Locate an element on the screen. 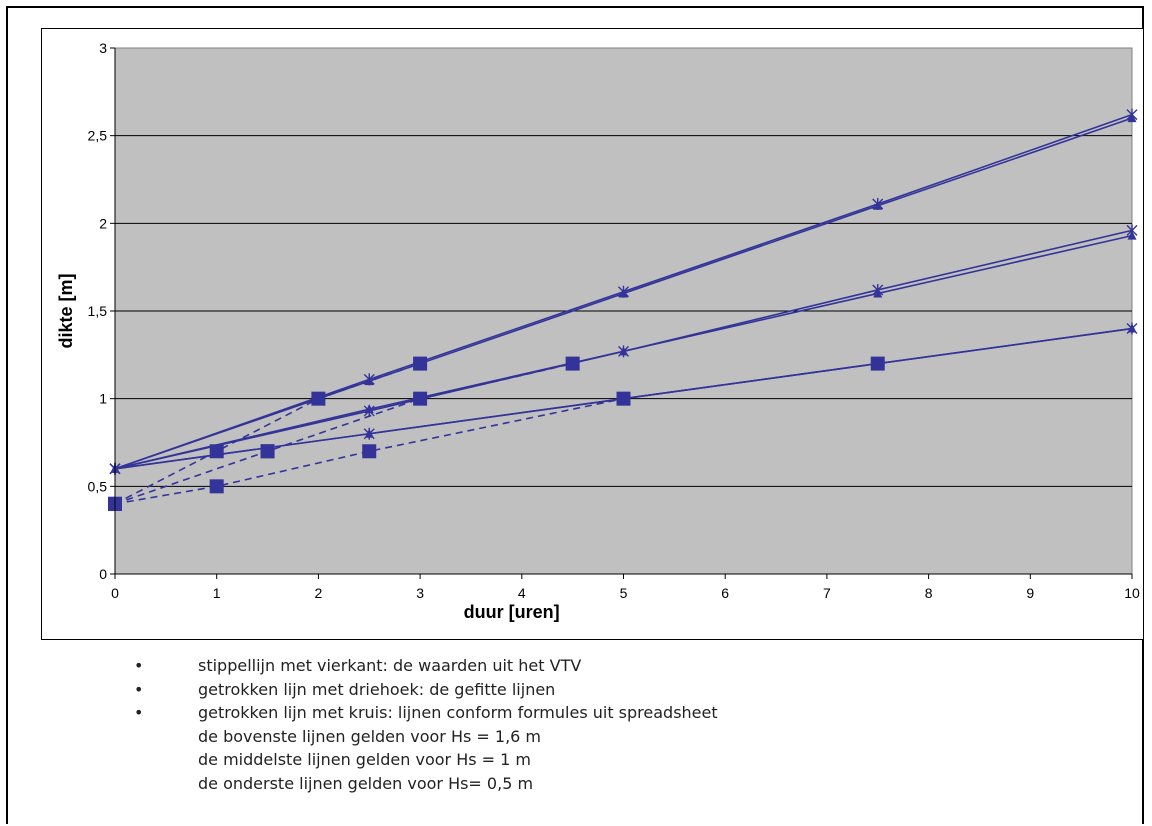  x-tick-label: 0 is located at coordinates (115, 593).